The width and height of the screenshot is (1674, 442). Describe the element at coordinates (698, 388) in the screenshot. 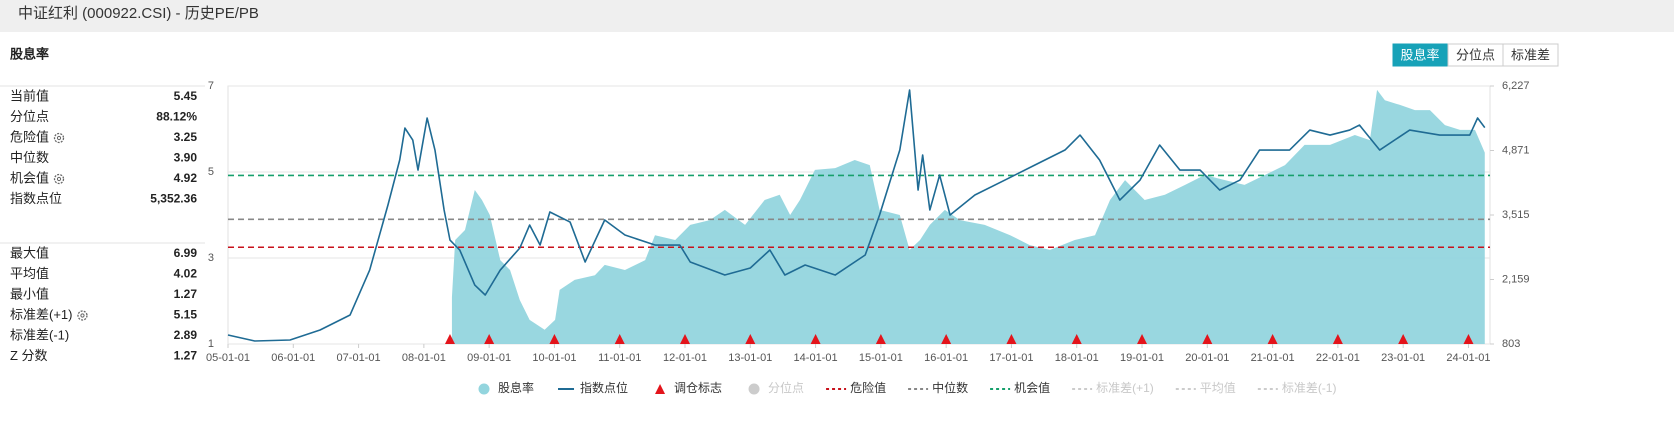

I see `legend-label: 调仓标志` at that location.